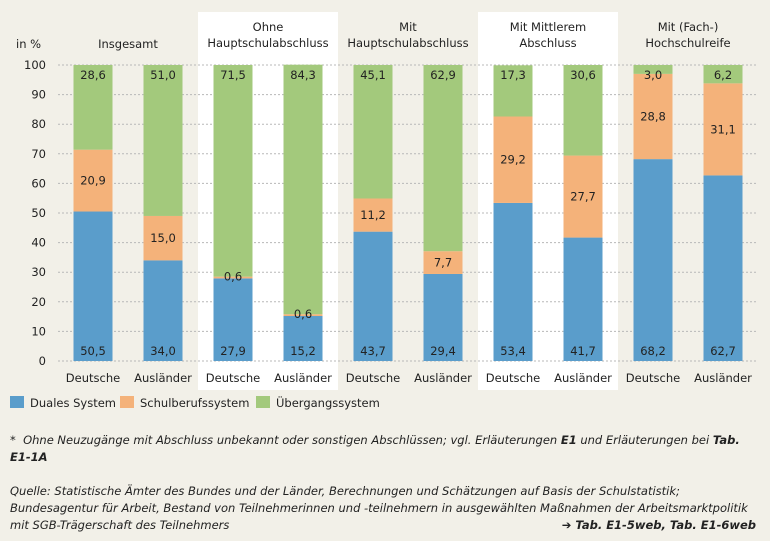  What do you see at coordinates (13, 440) in the screenshot?
I see `footnote-star: *` at bounding box center [13, 440].